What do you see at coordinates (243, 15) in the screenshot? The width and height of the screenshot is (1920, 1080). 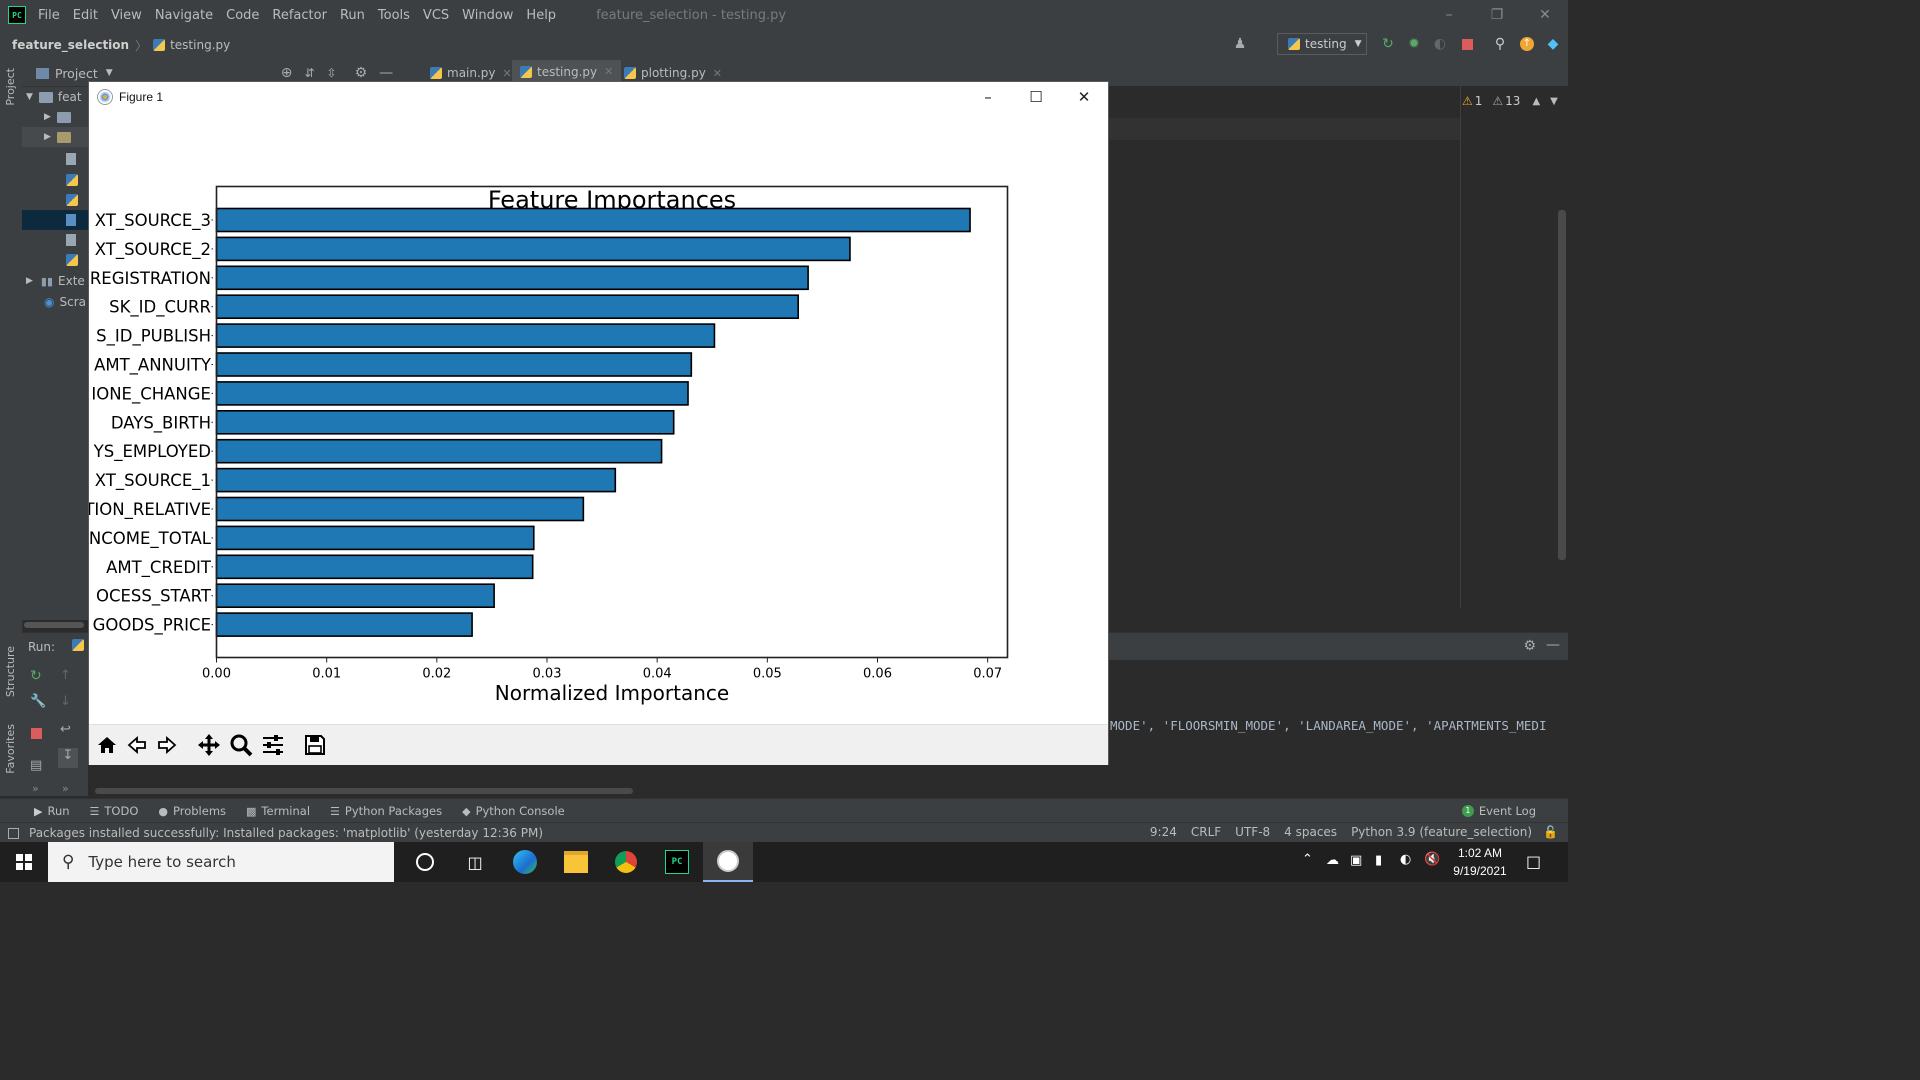 I see `menu-code: Code` at bounding box center [243, 15].